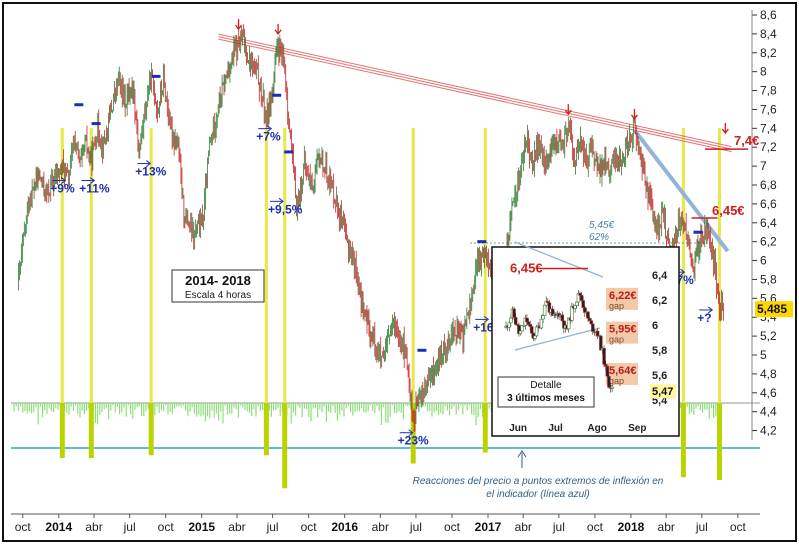  Describe the element at coordinates (768, 431) in the screenshot. I see `y-tick-label: 4,2` at that location.